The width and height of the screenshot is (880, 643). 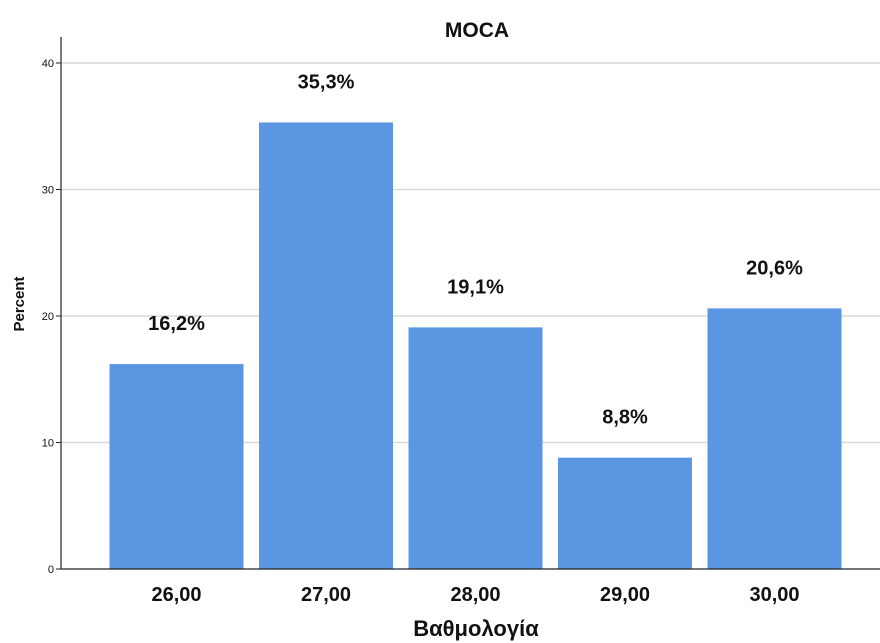 What do you see at coordinates (176, 466) in the screenshot?
I see `bar-26,00` at bounding box center [176, 466].